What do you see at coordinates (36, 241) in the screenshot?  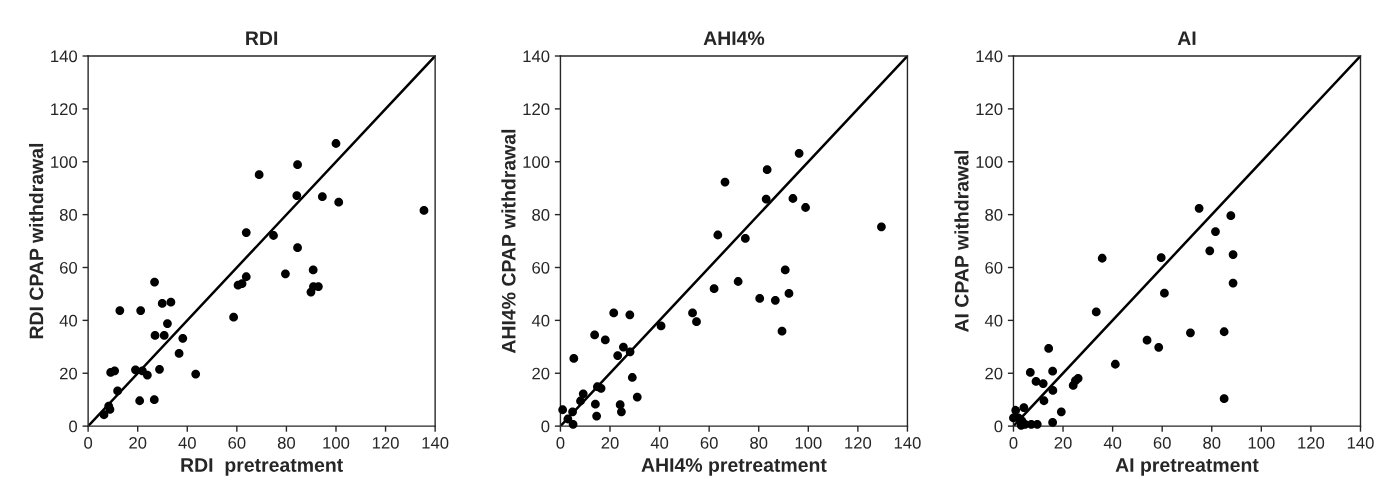 I see `y-axis-title: RDI CPAP withdrawal` at bounding box center [36, 241].